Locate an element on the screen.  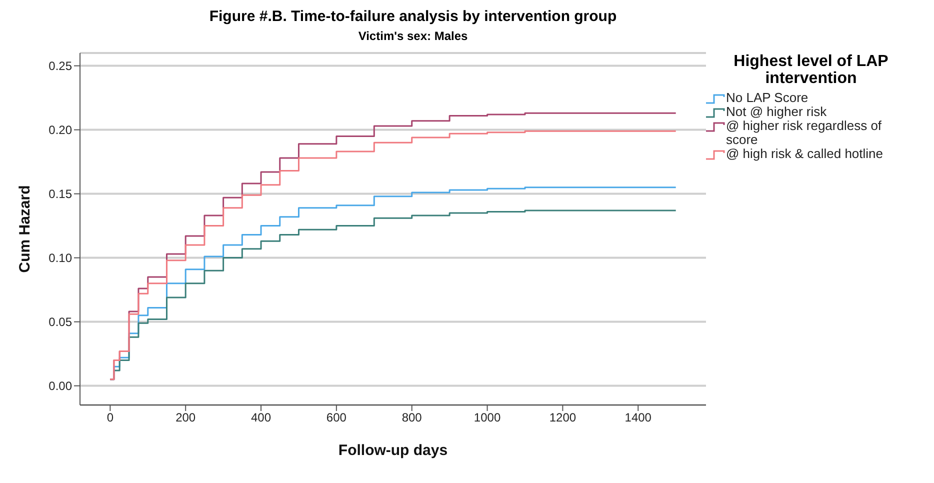
legend-label: Not @ higher risk is located at coordinates (776, 111).